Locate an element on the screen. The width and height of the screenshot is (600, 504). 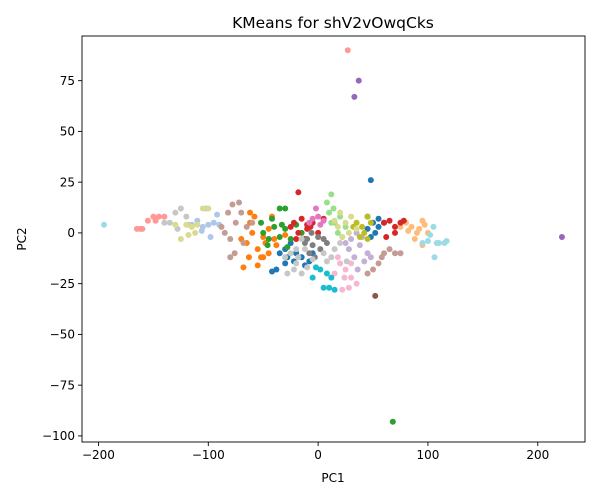
y-tick-label-5: 25 is located at coordinates (67, 182).